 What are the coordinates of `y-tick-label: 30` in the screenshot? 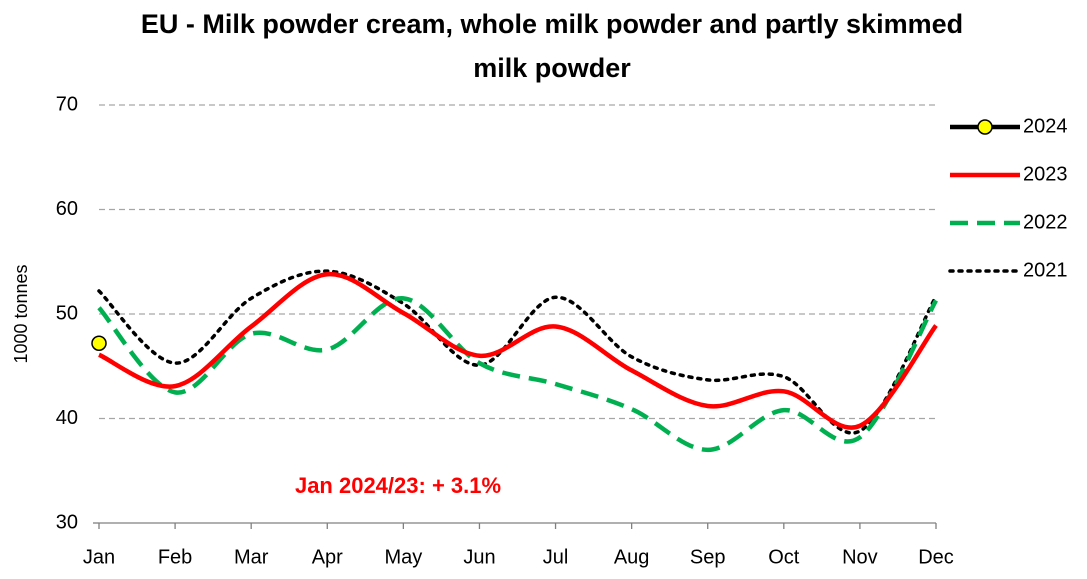 It's located at (67, 522).